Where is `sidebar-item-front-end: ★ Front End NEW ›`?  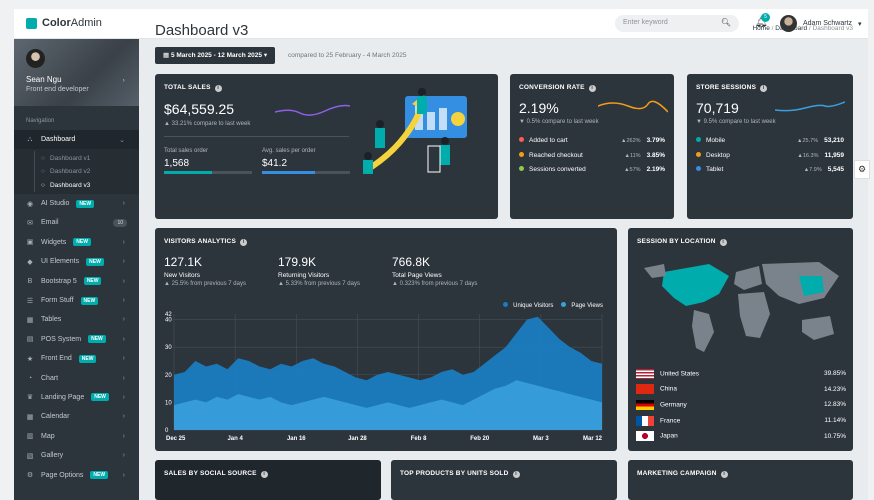
sidebar-item-front-end: ★ Front End NEW › is located at coordinates (76, 358).